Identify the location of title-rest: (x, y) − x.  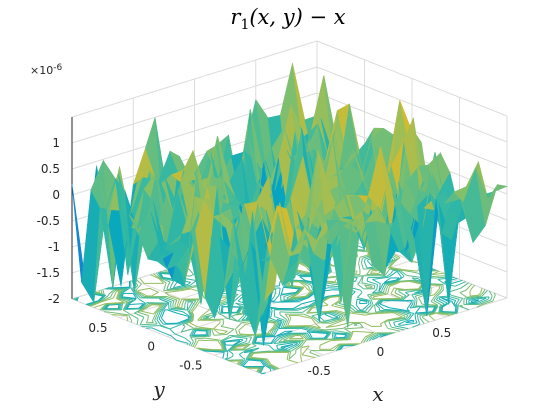
(297, 17).